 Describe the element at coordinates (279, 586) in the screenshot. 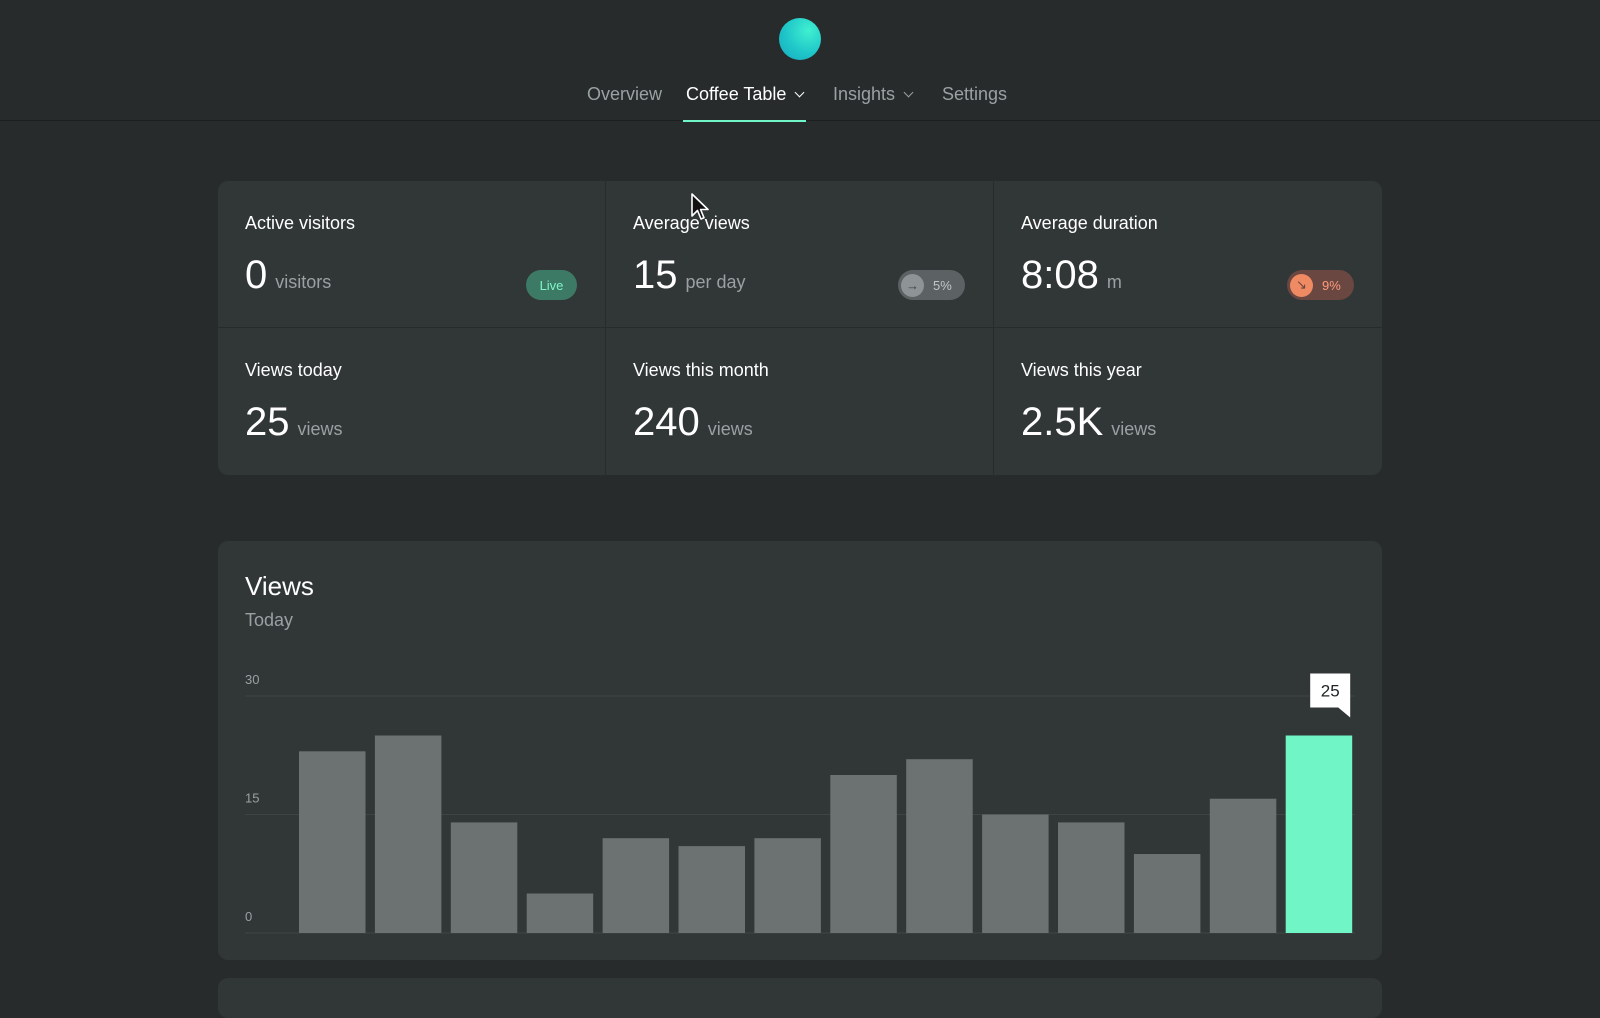

I see `chart-title: Views` at that location.